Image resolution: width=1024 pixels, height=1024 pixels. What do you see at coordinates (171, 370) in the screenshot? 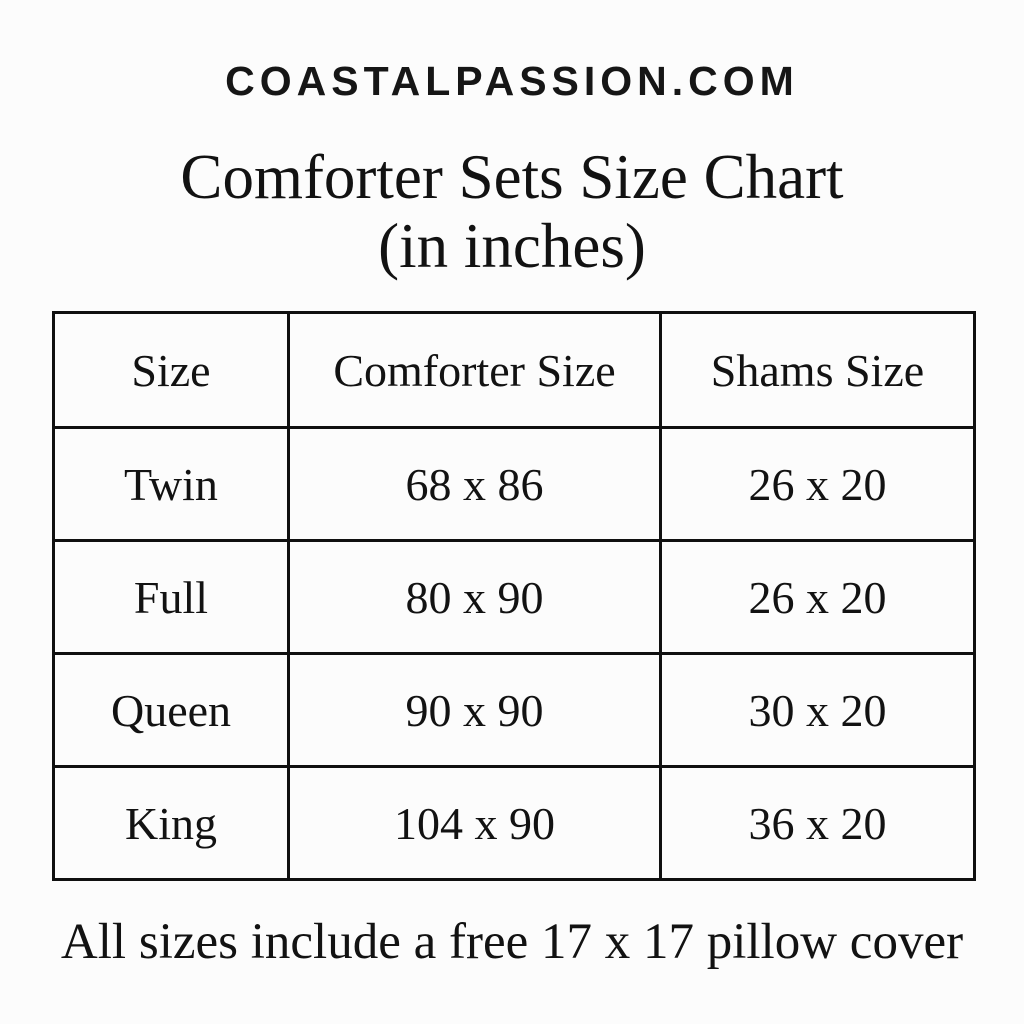
I see `column-header-size: Size` at bounding box center [171, 370].